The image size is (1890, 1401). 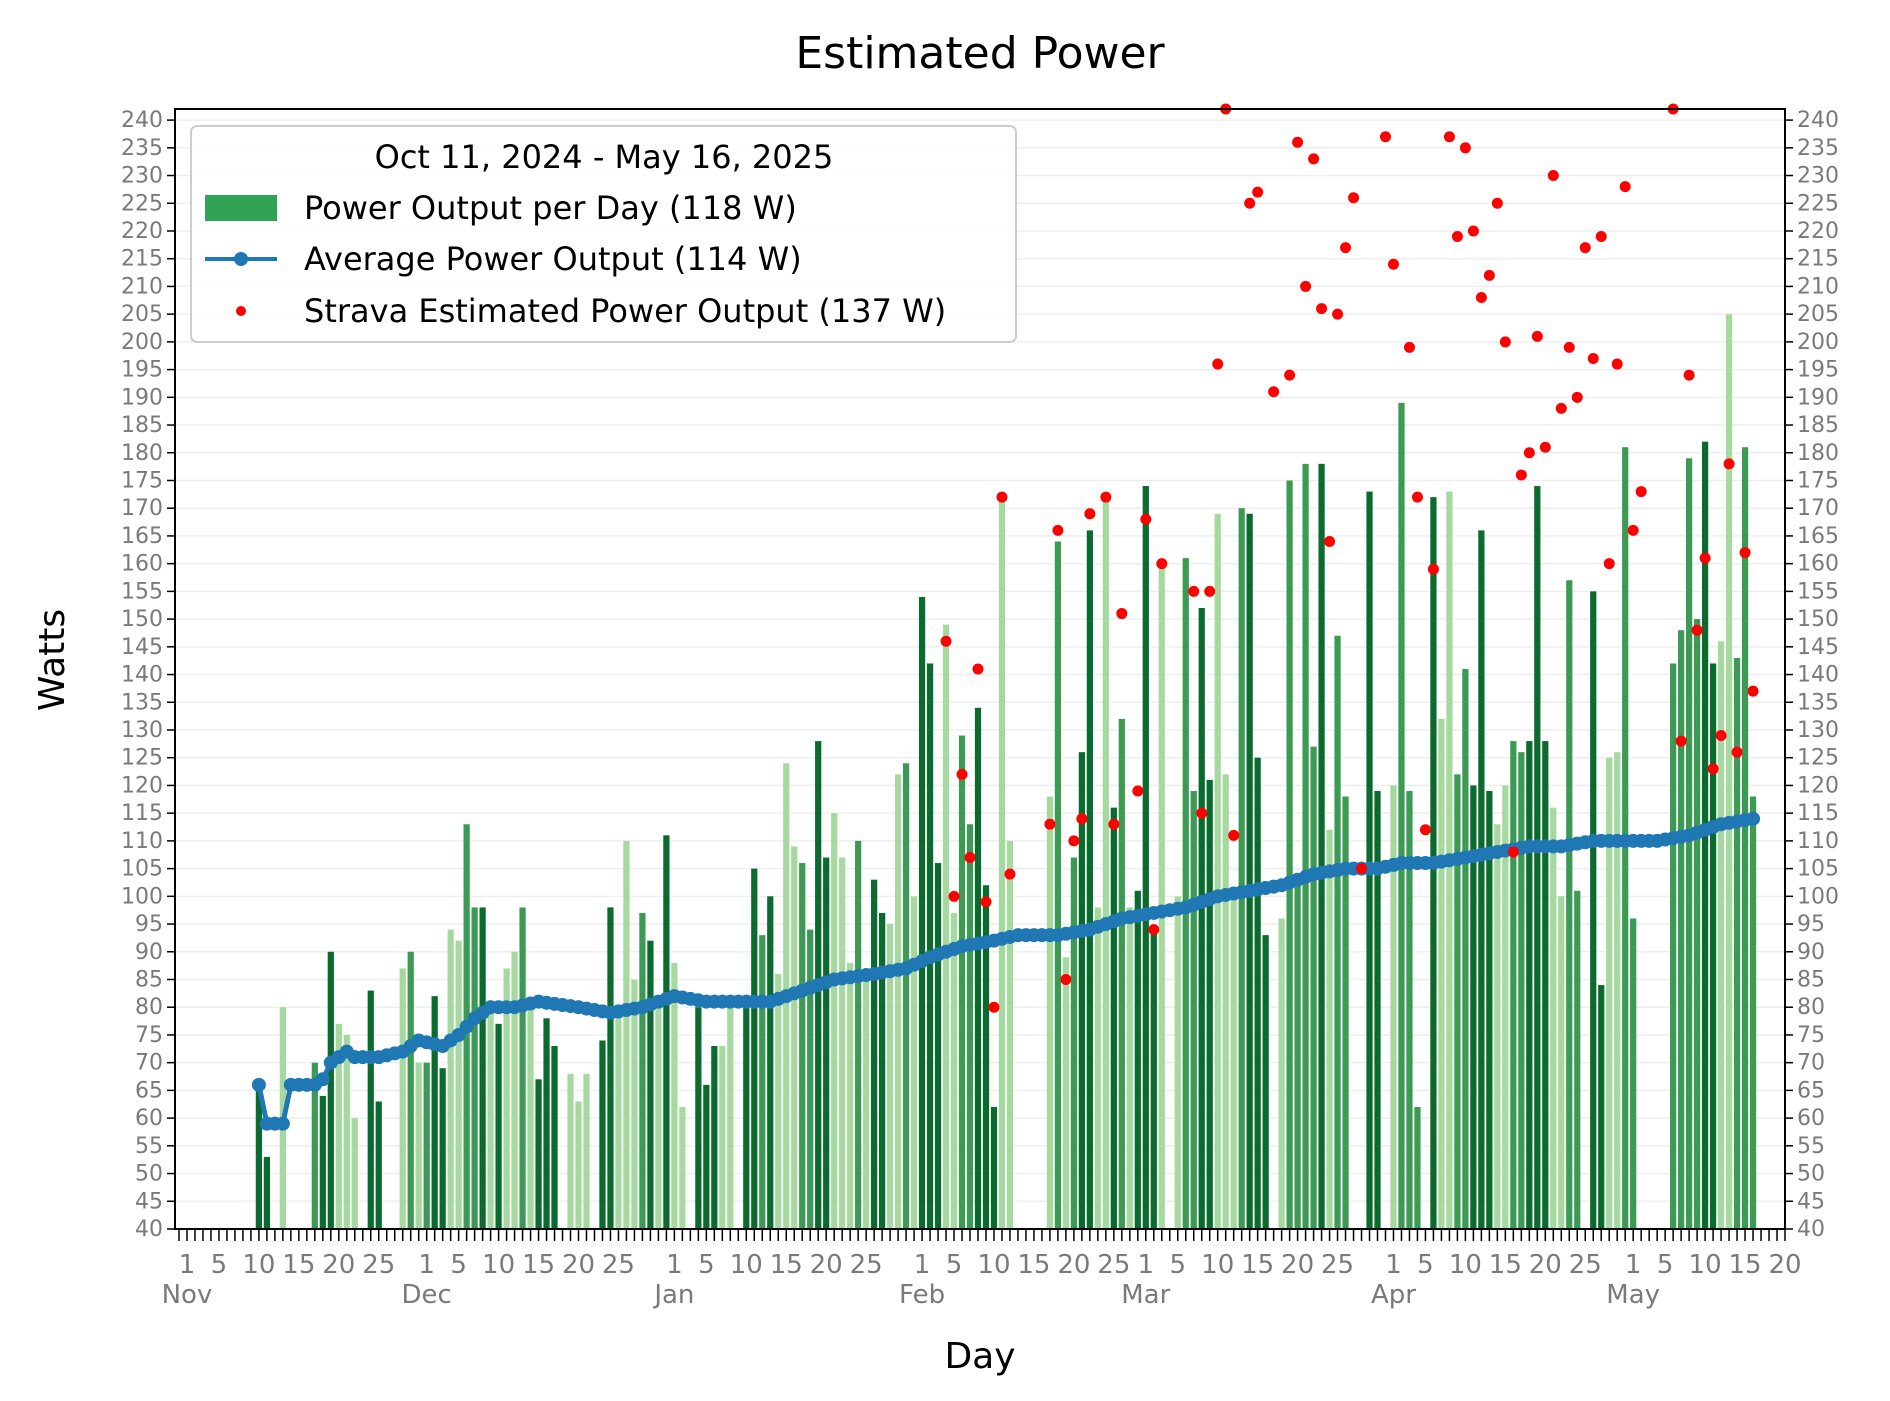 What do you see at coordinates (149, 1063) in the screenshot?
I see `y-tick-label: 70` at bounding box center [149, 1063].